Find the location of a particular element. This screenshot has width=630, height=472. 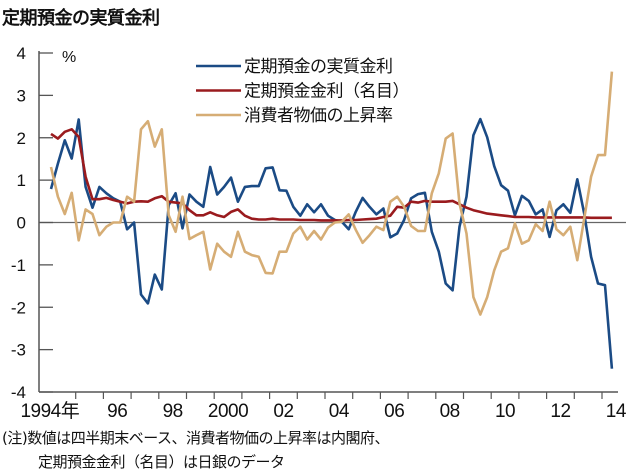

y-tick-label: 3 is located at coordinates (21, 95).